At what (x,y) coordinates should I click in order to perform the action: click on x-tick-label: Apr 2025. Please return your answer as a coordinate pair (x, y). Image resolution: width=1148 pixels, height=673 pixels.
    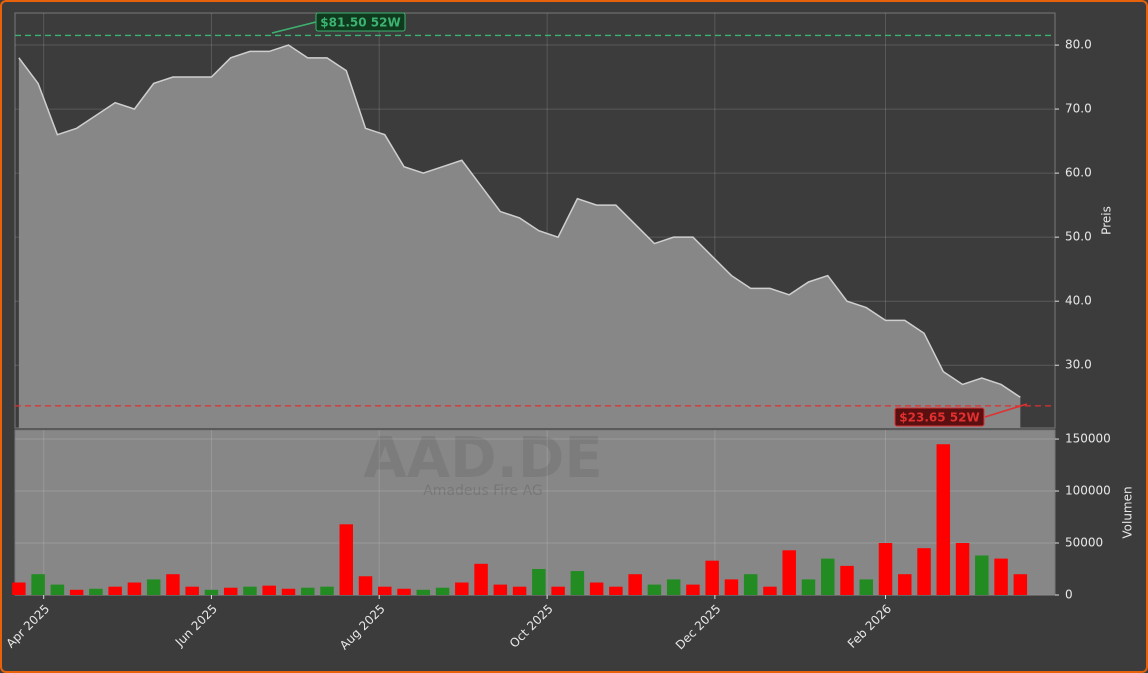
    Looking at the image, I should click on (27, 626).